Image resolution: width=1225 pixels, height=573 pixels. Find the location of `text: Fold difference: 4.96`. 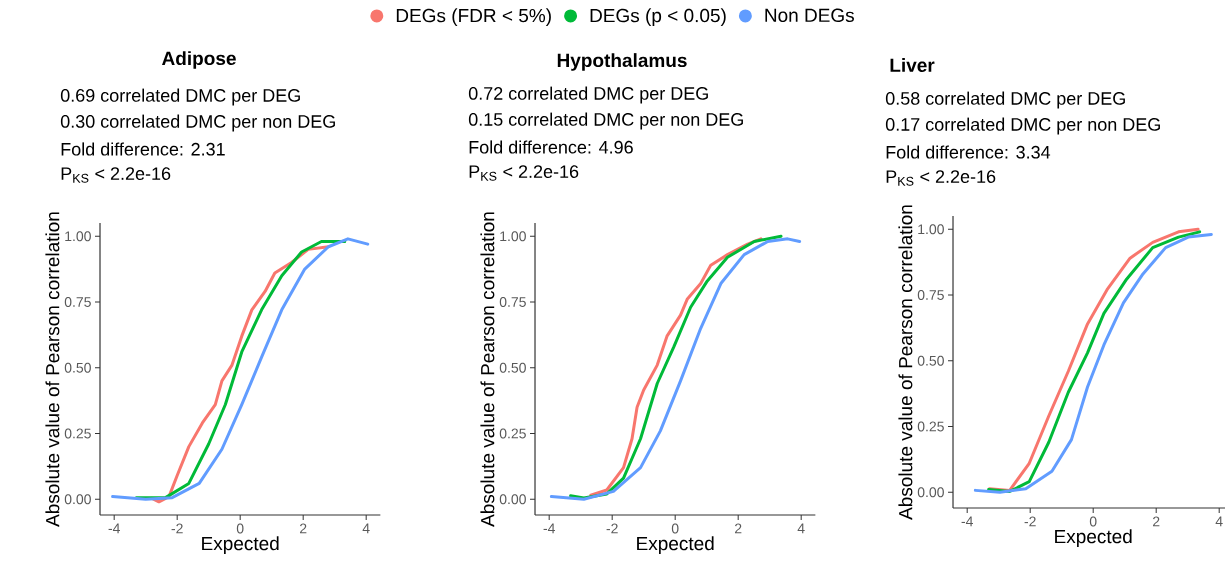

text: Fold difference: 4.96 is located at coordinates (551, 147).